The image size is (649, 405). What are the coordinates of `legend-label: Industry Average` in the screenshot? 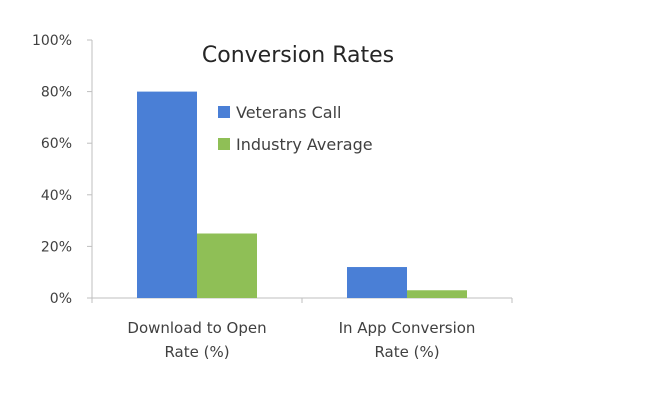 It's located at (304, 144).